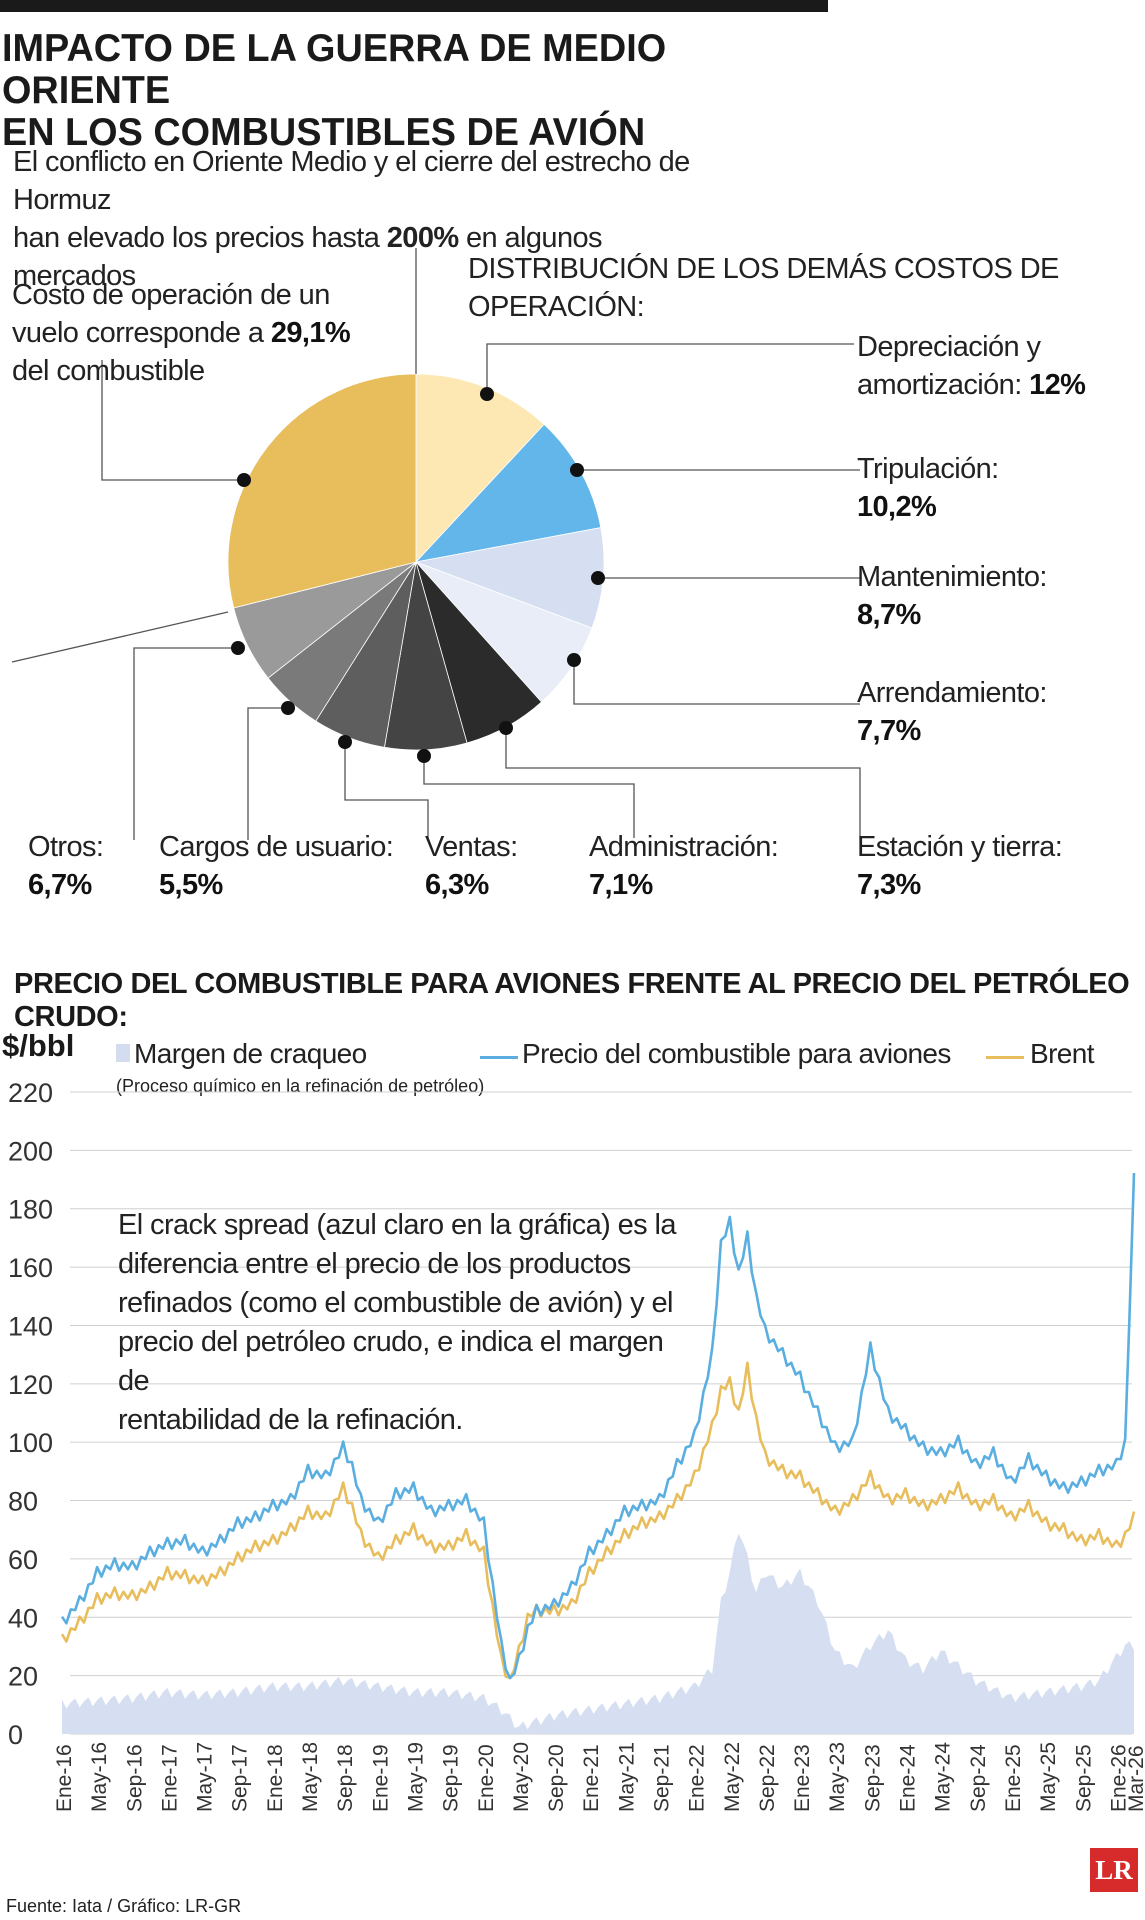  What do you see at coordinates (290, 1420) in the screenshot?
I see `annotation-line5: rentabilidad de la refinación.` at bounding box center [290, 1420].